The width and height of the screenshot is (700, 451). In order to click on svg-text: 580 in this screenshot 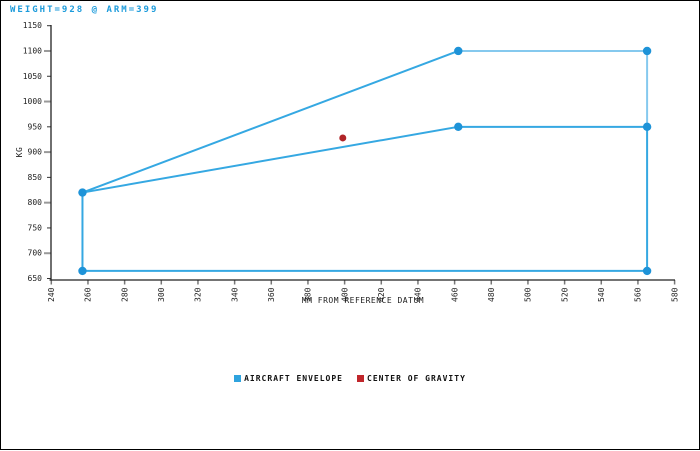, I will do `click(674, 294)`.